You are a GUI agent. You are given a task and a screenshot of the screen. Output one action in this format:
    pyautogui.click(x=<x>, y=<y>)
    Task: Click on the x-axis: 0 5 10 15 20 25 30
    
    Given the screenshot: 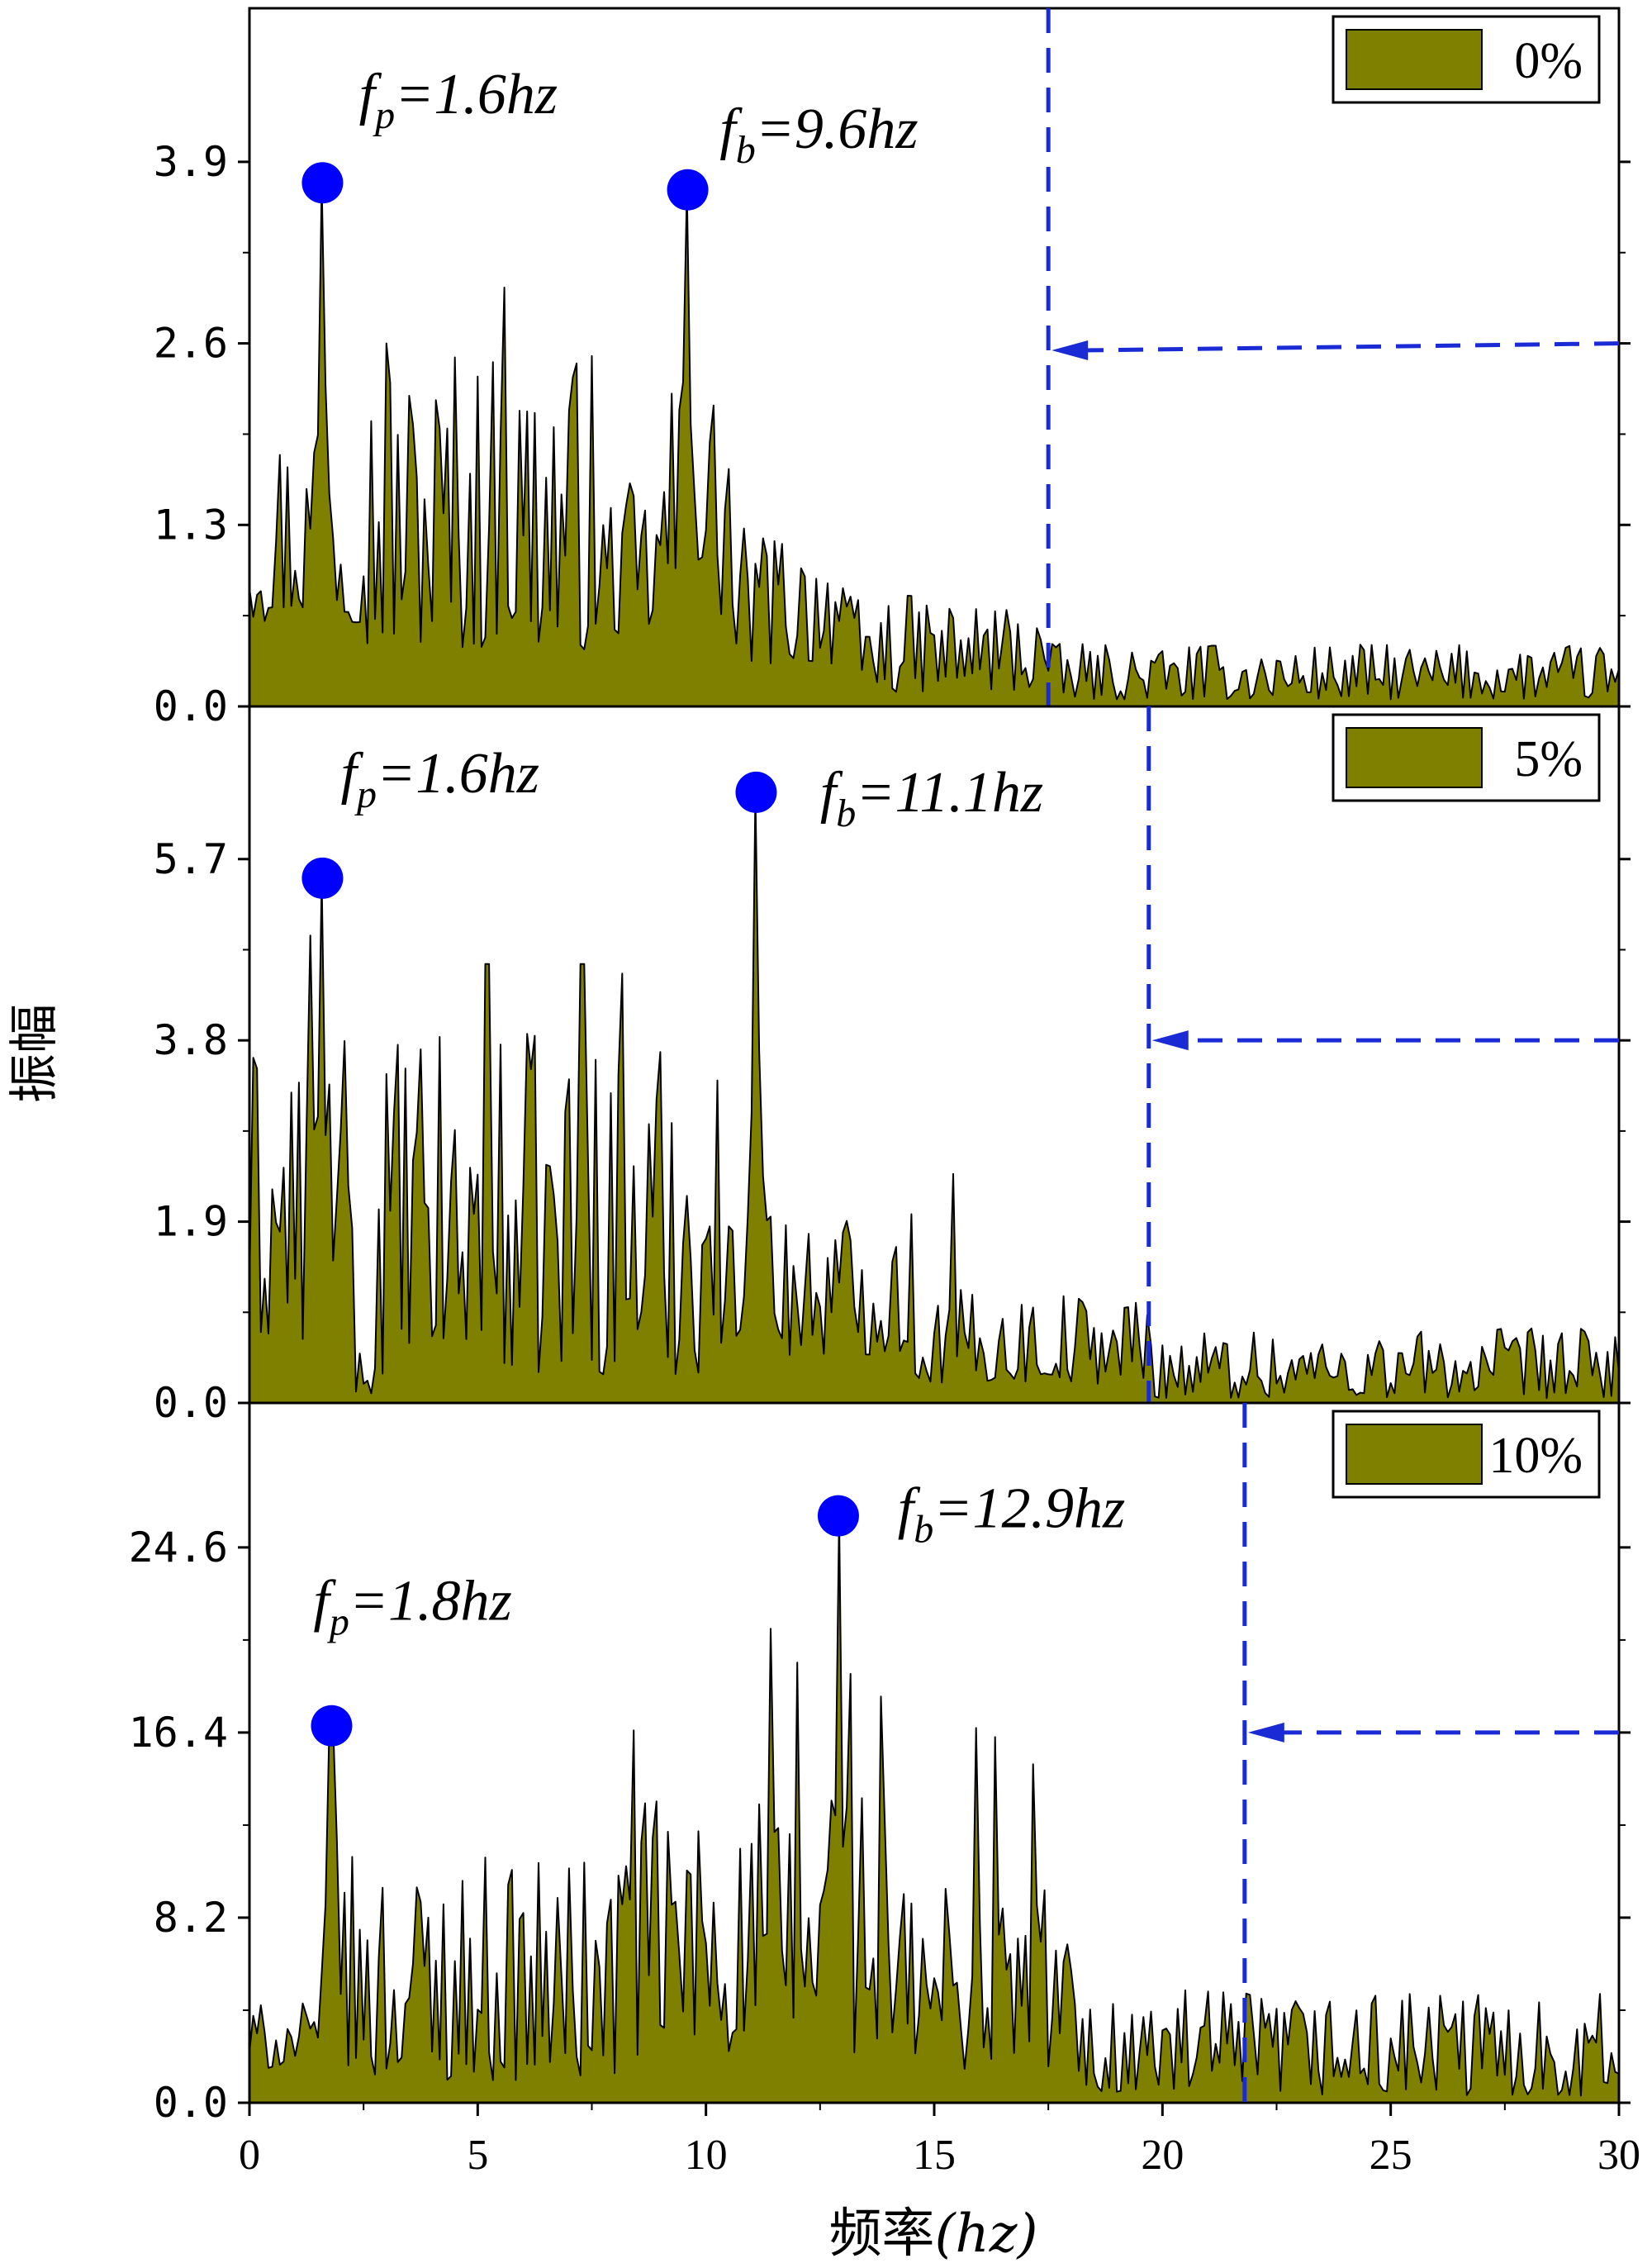 What is the action you would take?
    pyautogui.click(x=939, y=2141)
    